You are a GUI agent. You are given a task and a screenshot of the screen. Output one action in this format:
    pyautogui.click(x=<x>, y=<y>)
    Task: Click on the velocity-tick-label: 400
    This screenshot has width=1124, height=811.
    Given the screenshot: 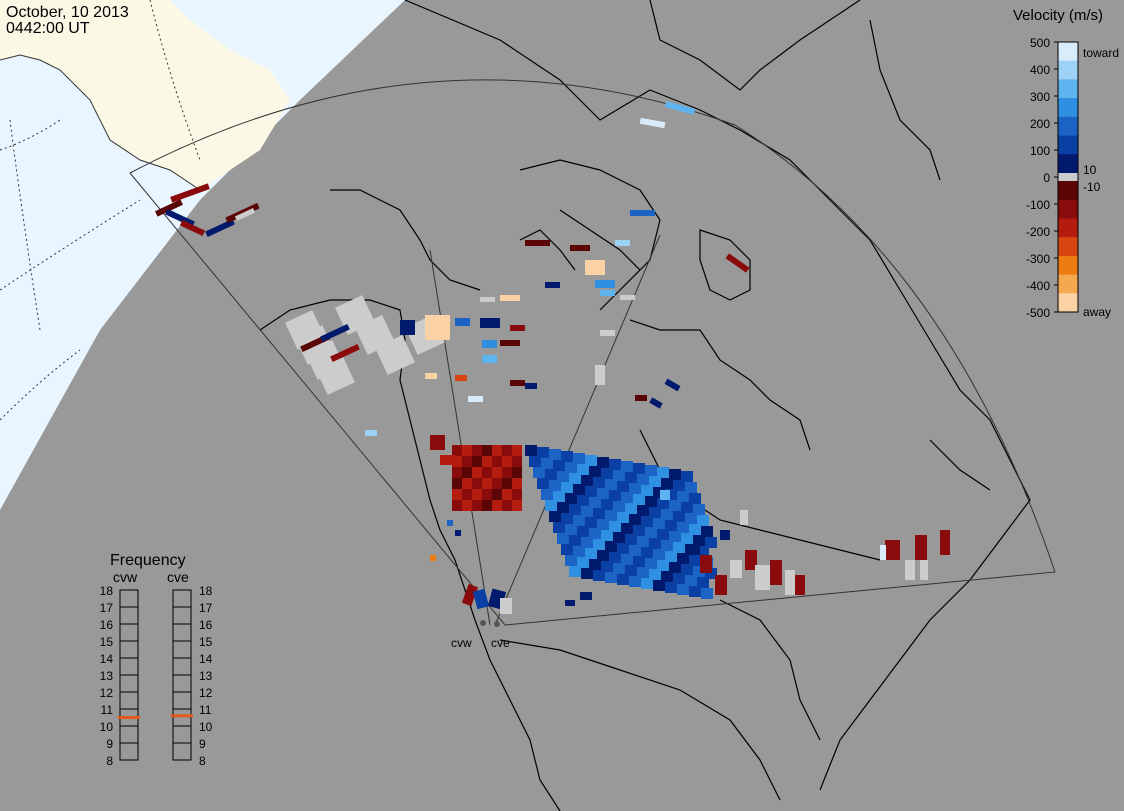 What is the action you would take?
    pyautogui.click(x=1040, y=70)
    